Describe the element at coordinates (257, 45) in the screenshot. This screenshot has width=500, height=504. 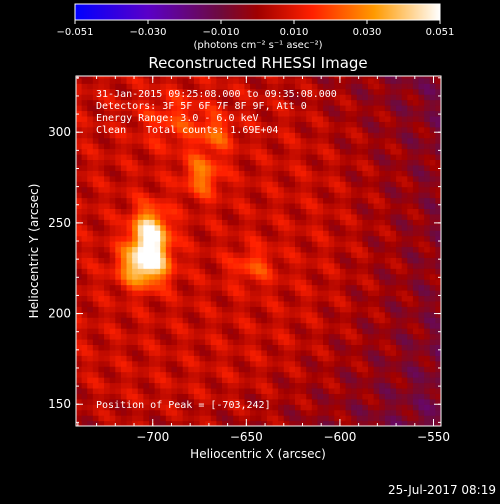
I see `colorbar-unit-label: (photons cm⁻² s⁻¹ asec⁻²)` at that location.